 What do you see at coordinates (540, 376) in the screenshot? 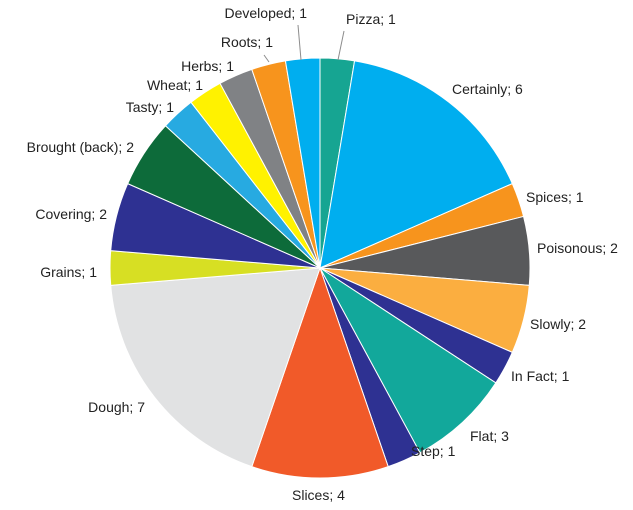
I see `slice-label: In Fact; 1` at bounding box center [540, 376].